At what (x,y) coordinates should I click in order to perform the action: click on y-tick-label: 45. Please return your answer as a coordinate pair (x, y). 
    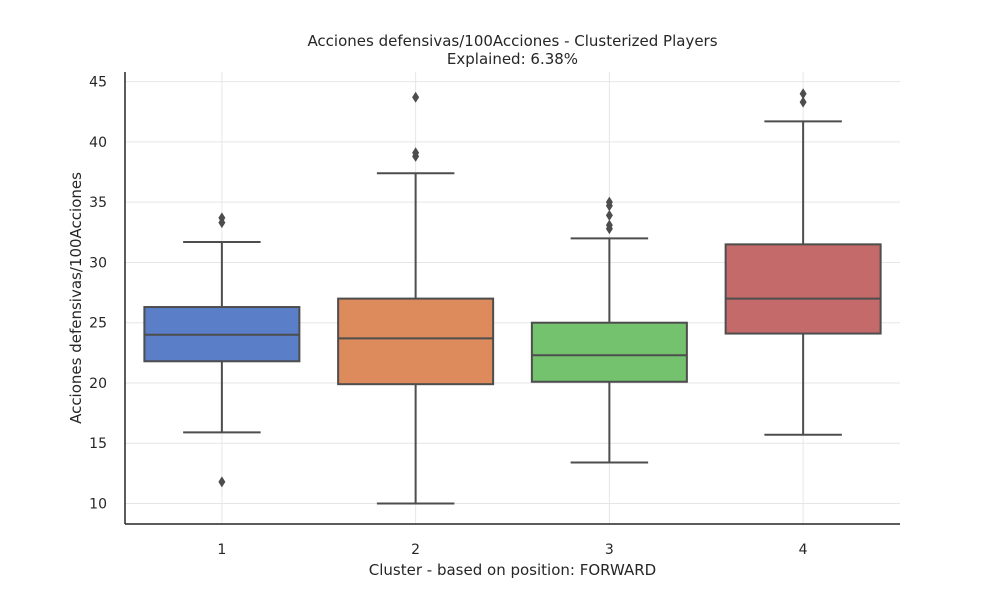
    Looking at the image, I should click on (98, 83).